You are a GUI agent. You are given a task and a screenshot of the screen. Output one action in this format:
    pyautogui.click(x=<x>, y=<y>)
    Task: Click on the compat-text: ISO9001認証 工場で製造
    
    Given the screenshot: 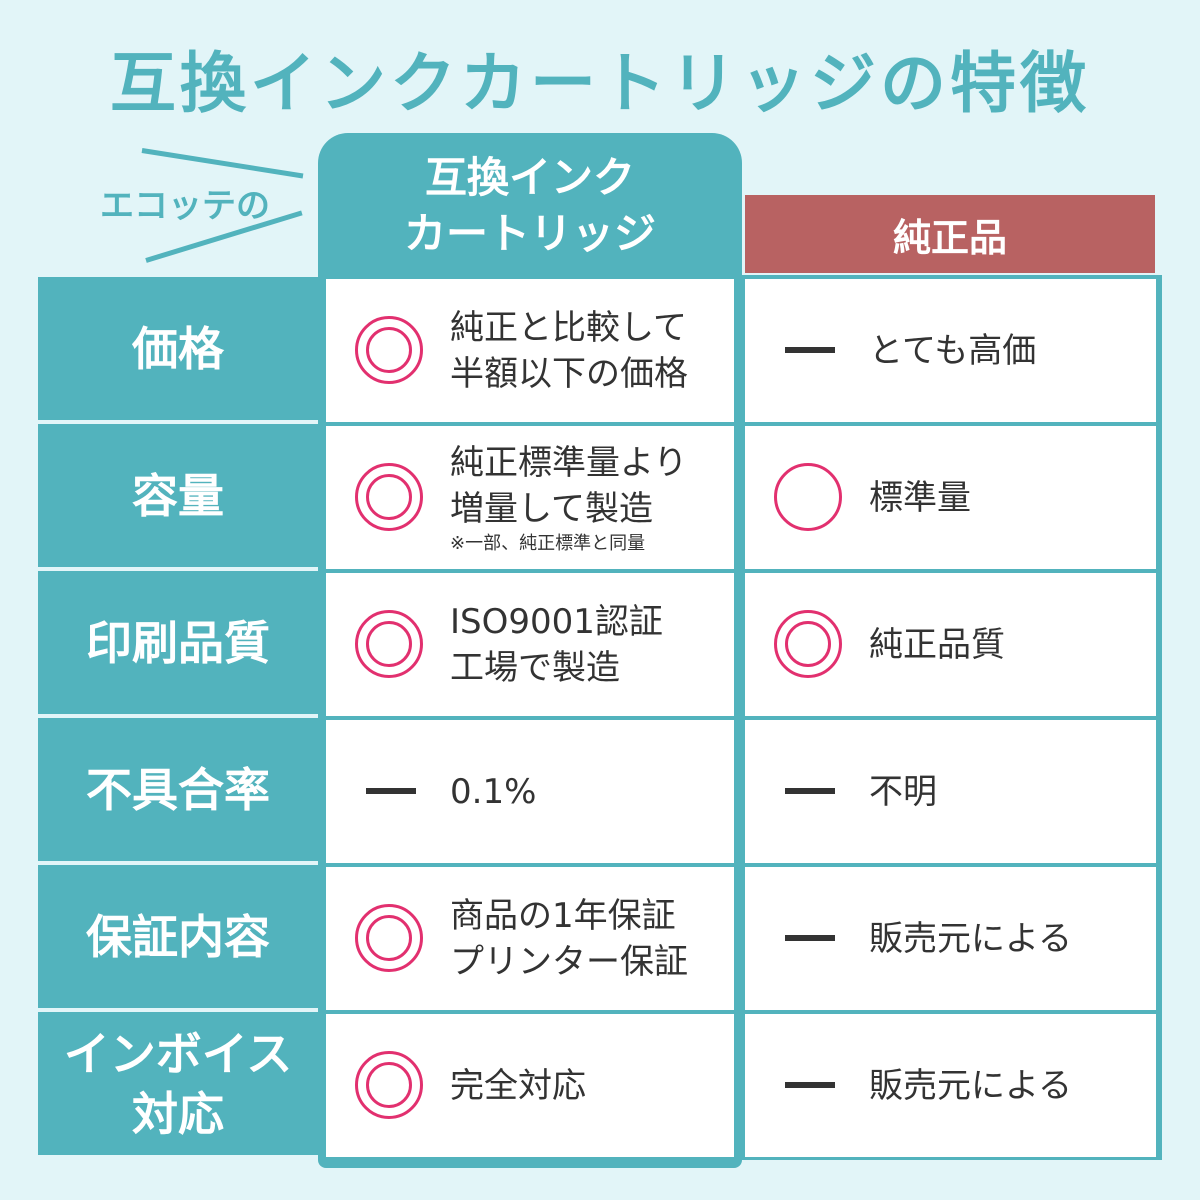 What is the action you would take?
    pyautogui.click(x=556, y=645)
    